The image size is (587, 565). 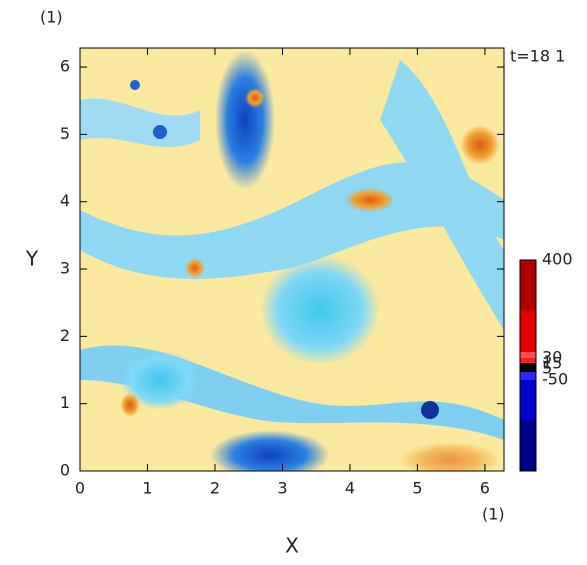 What do you see at coordinates (547, 368) in the screenshot?
I see `colorbar-tick-label: 5` at bounding box center [547, 368].